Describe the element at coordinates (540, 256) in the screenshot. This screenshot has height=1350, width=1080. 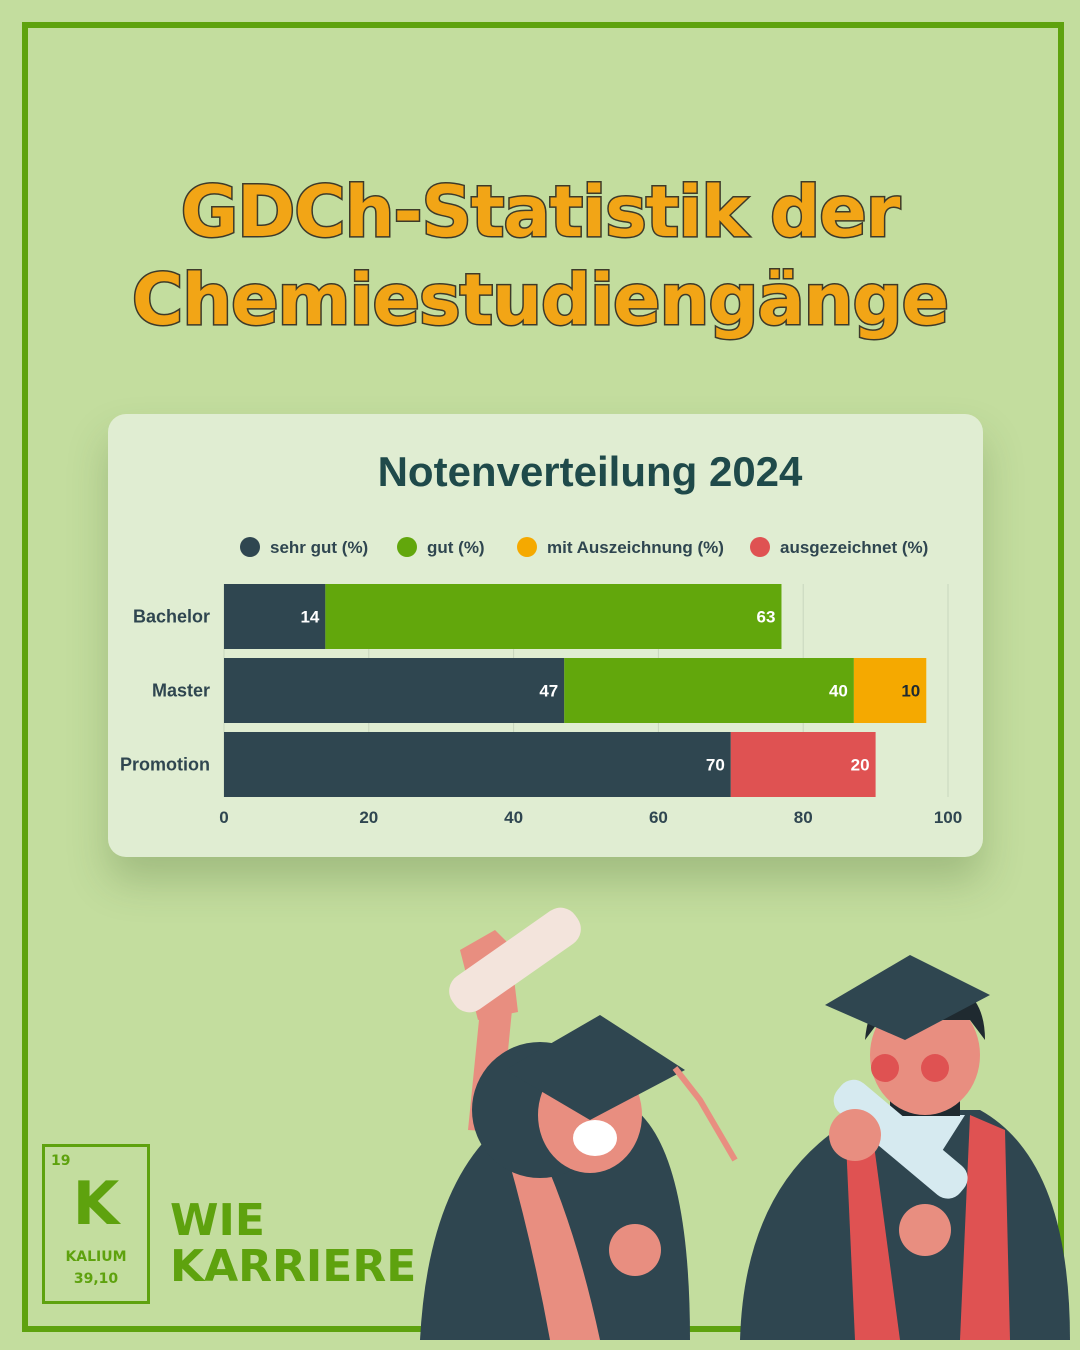
I see `page-title: GDCh-Statistik der Chemiestudiengänge` at that location.